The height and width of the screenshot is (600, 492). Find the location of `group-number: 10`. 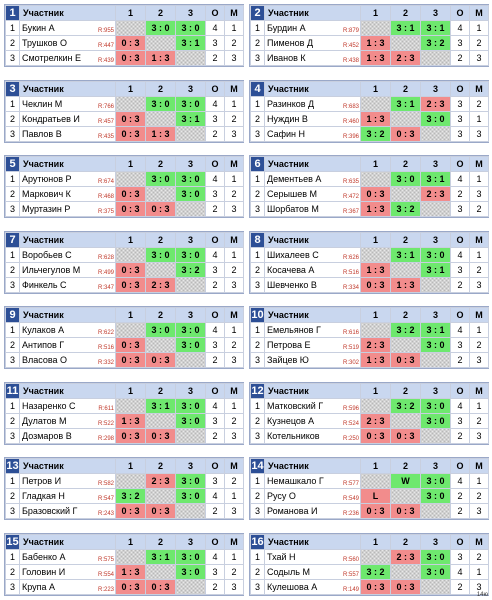

group-number: 10 is located at coordinates (257, 315).